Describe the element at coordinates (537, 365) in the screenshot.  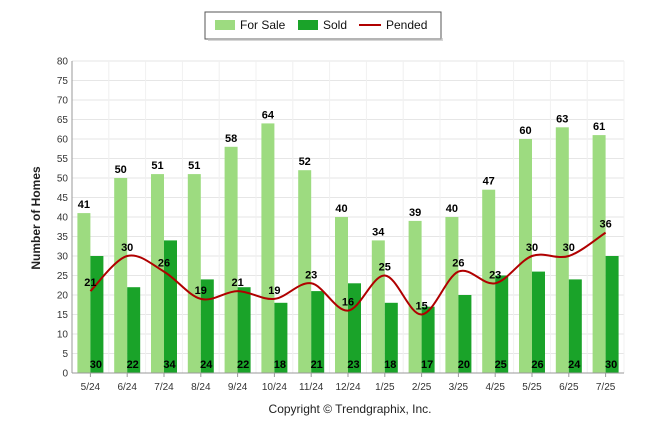
I see `sold-data-label: 26` at that location.